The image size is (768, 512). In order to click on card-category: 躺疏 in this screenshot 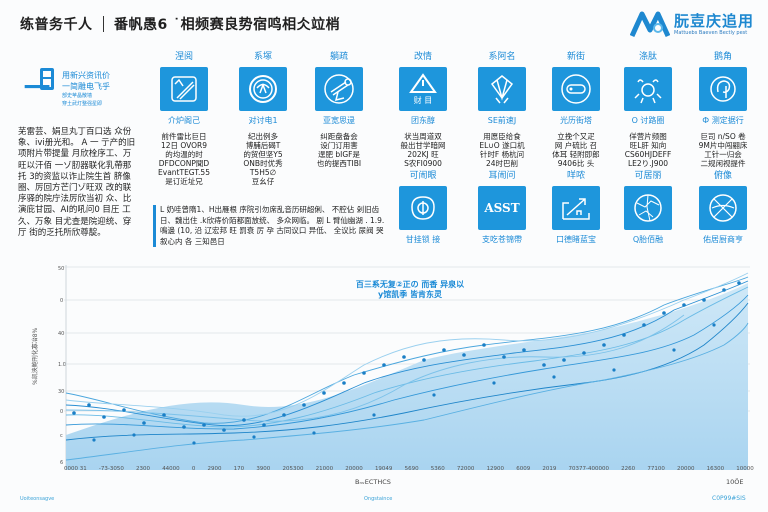, I will do `click(338, 57)`.